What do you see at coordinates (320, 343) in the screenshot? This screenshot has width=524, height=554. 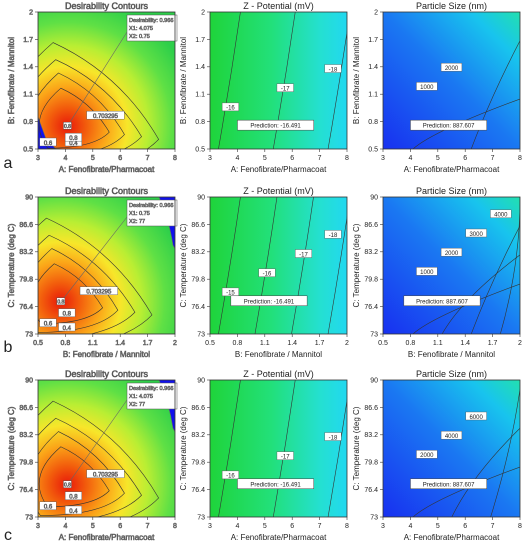 I see `x-tick-label: 1.7` at bounding box center [320, 343].